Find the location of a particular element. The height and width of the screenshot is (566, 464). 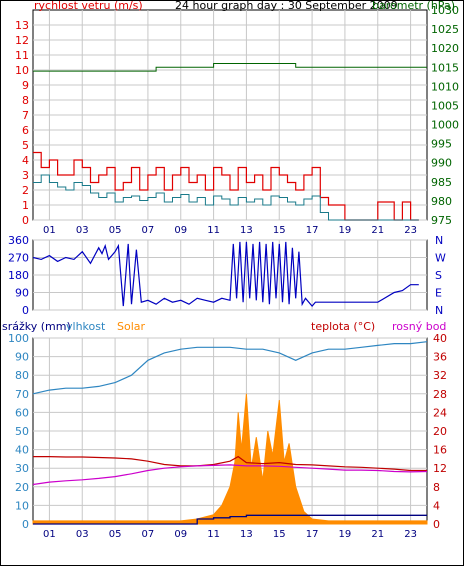

humidity-tick-label: 60 is located at coordinates (22, 412).